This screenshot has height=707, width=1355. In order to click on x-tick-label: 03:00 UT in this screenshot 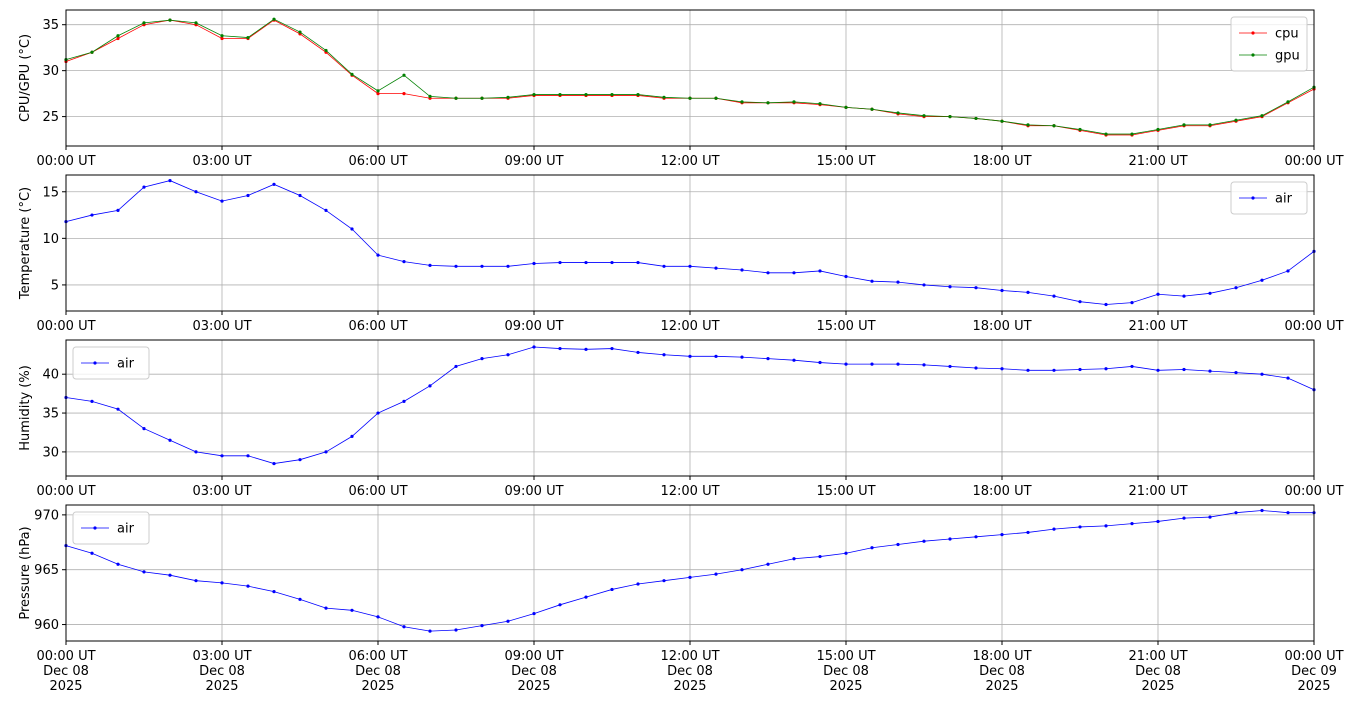, I will do `click(221, 491)`.